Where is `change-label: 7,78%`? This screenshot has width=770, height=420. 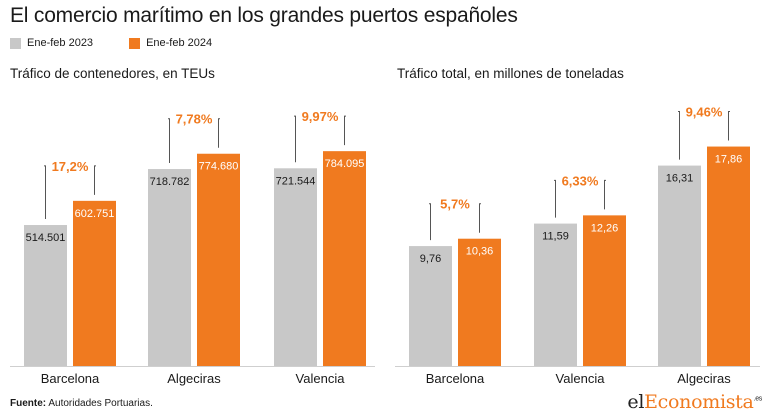 change-label: 7,78% is located at coordinates (194, 119).